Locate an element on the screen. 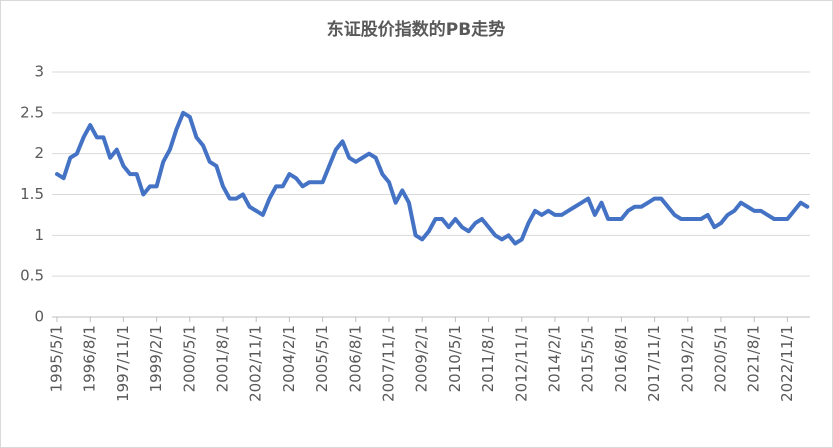  x-tick-label: 2019/2/1 is located at coordinates (687, 358).